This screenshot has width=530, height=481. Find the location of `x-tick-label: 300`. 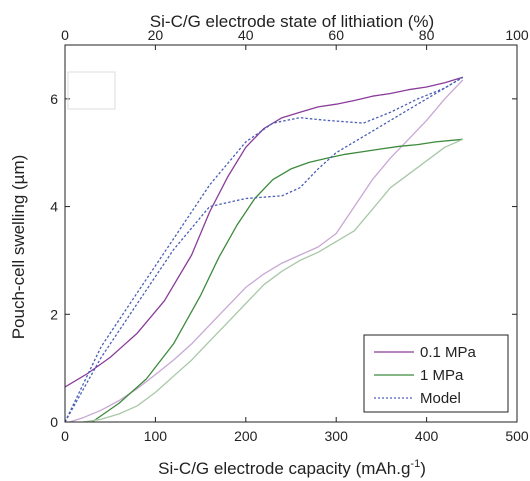

x-tick-label: 300 is located at coordinates (337, 436).